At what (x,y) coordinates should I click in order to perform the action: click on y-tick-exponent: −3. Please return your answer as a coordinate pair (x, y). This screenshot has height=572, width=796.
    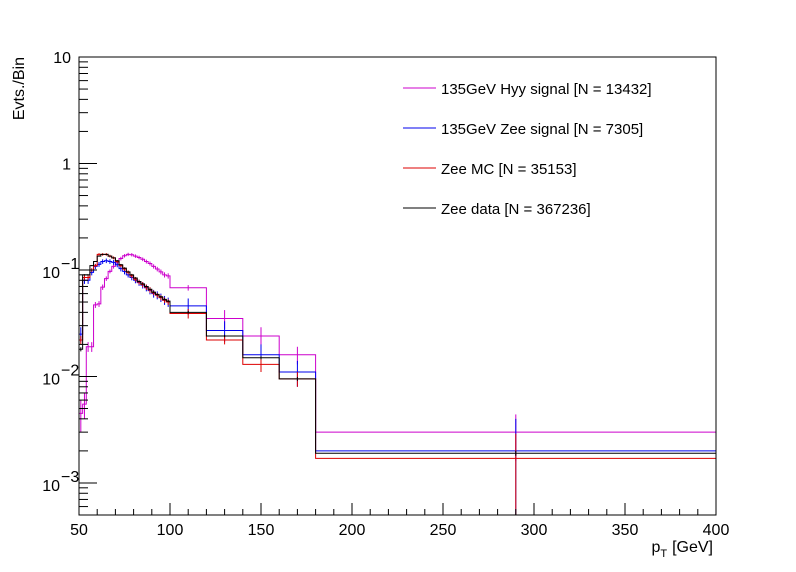
    Looking at the image, I should click on (70, 477).